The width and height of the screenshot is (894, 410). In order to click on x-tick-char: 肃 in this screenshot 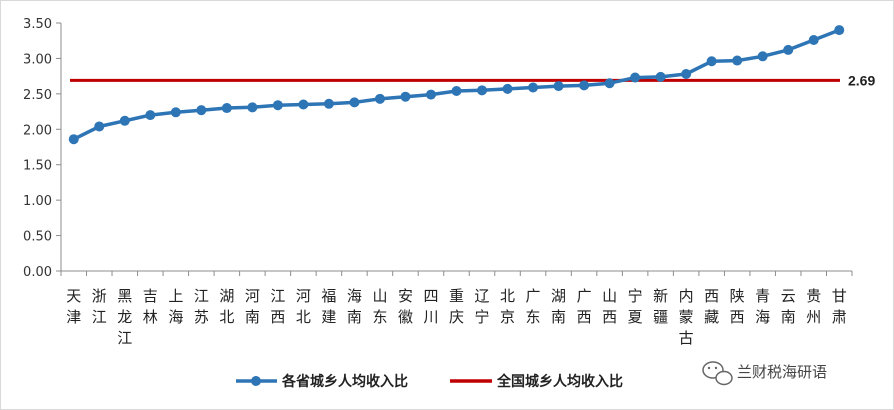, I will do `click(839, 317)`.